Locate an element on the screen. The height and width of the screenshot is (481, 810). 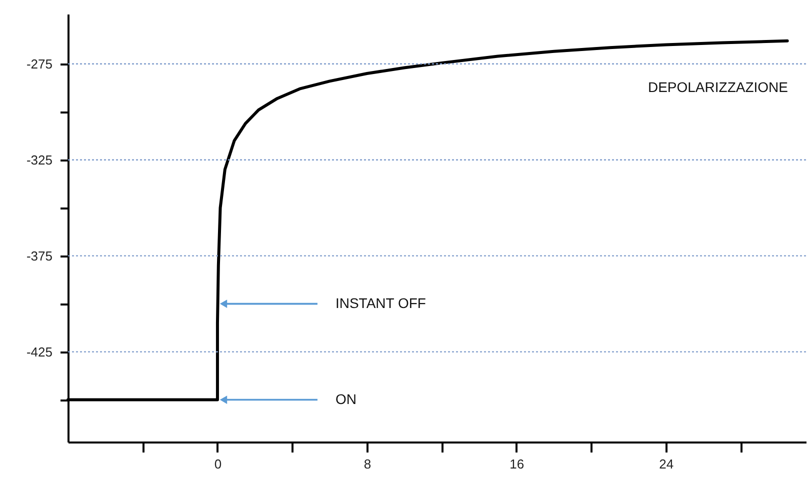
x-tick-label: 16 is located at coordinates (517, 464).